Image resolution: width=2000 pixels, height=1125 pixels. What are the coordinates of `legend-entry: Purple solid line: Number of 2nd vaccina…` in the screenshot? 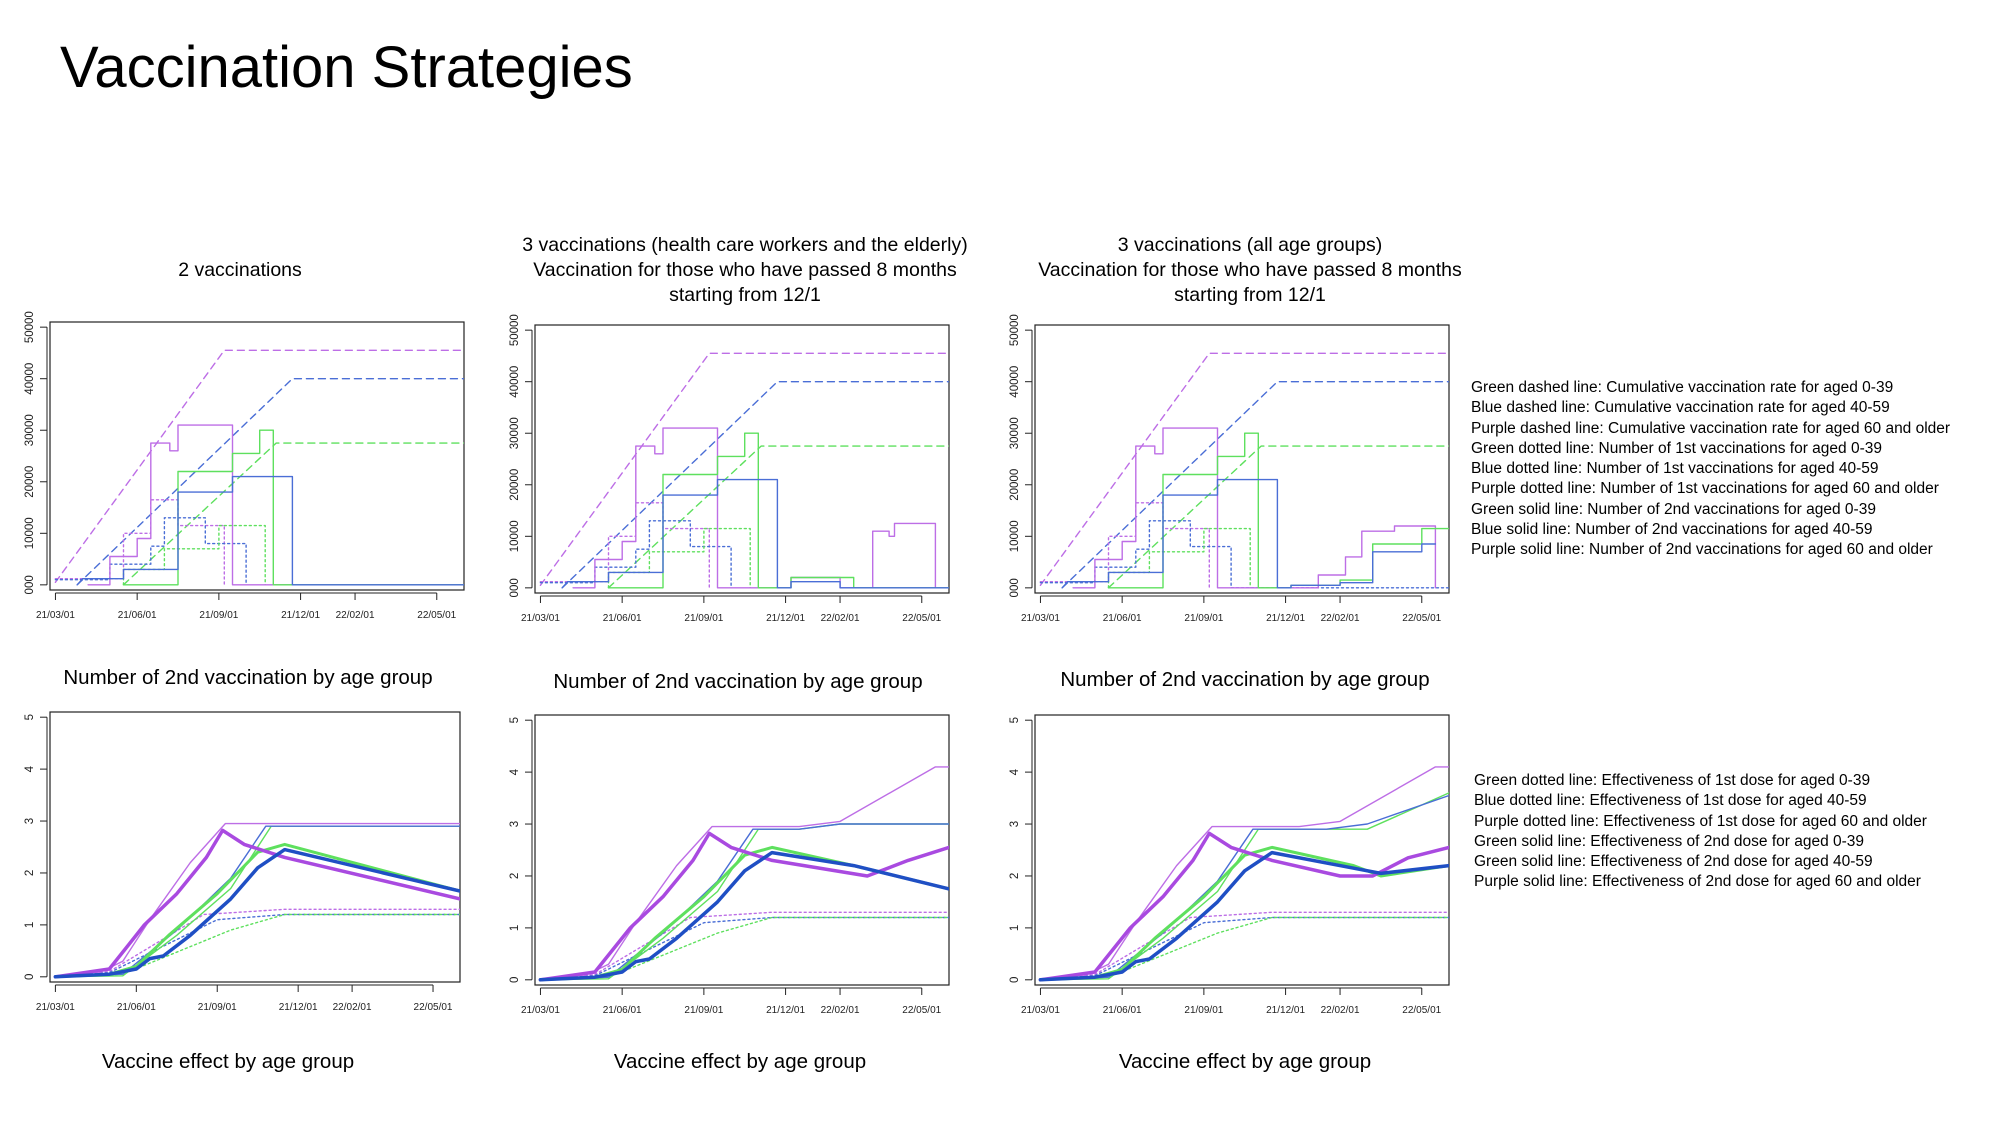 It's located at (1702, 550).